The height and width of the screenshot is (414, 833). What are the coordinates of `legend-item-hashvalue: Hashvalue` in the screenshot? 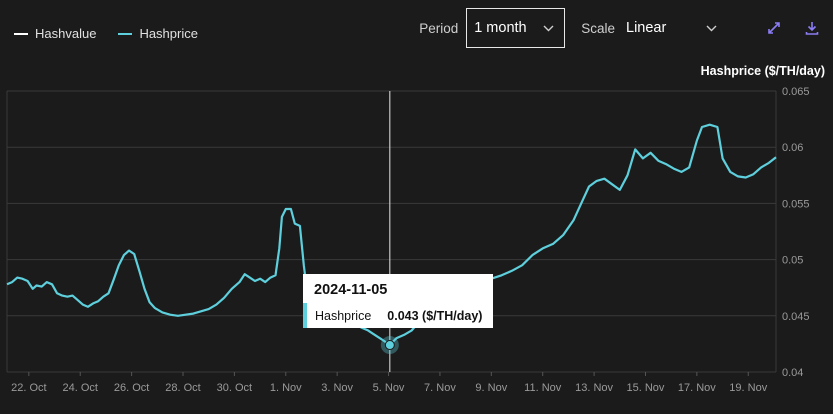 It's located at (55, 33).